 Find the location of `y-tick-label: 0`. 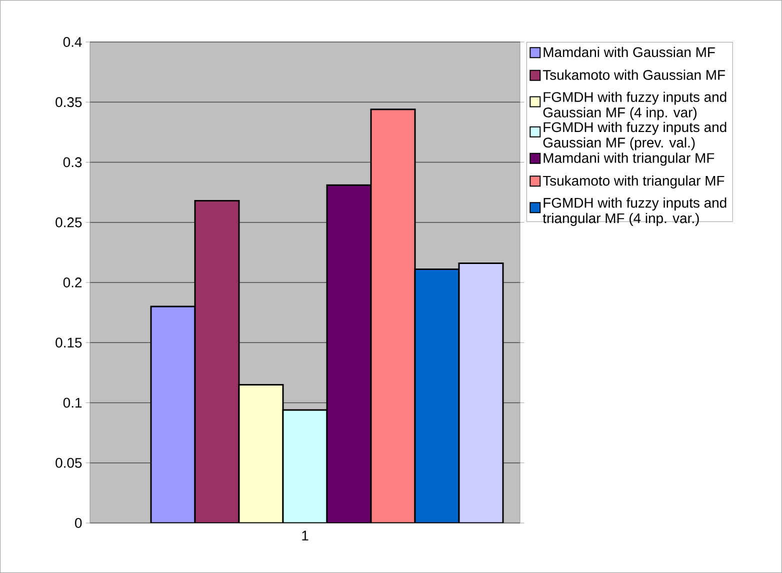

y-tick-label: 0 is located at coordinates (78, 523).